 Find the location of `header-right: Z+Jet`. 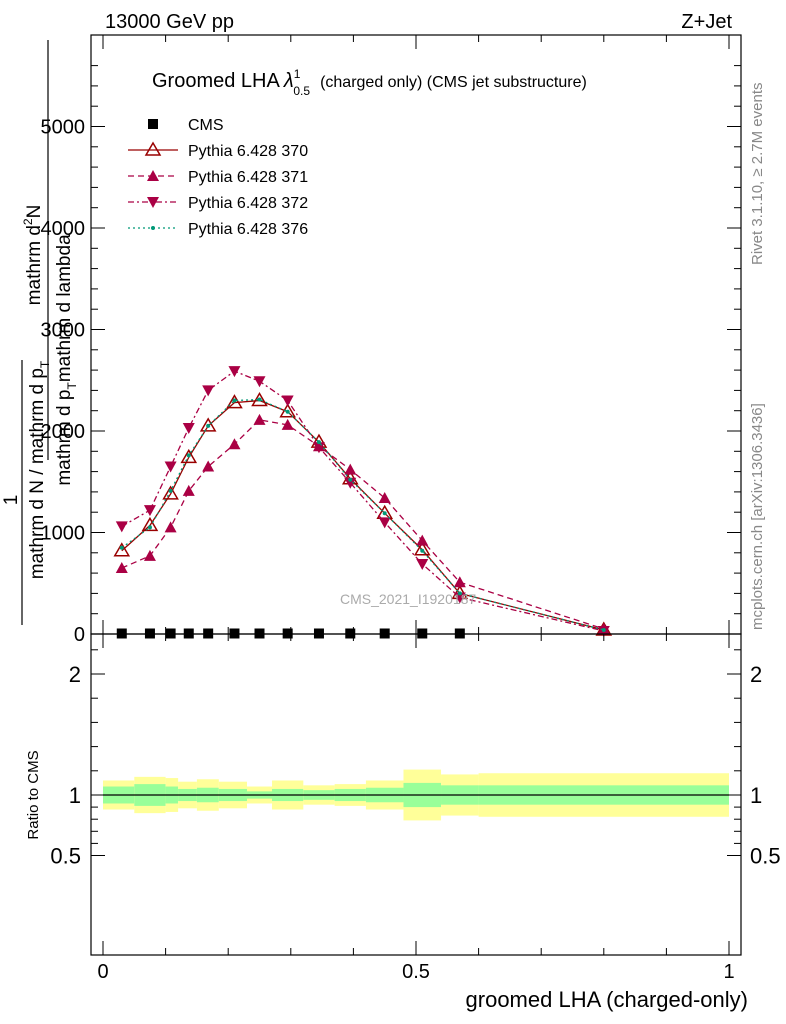

header-right: Z+Jet is located at coordinates (706, 22).